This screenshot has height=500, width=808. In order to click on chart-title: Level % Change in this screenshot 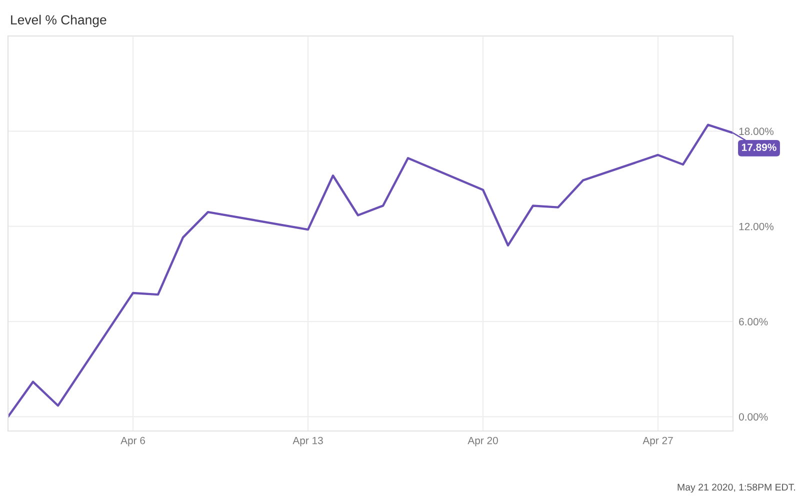, I will do `click(58, 21)`.